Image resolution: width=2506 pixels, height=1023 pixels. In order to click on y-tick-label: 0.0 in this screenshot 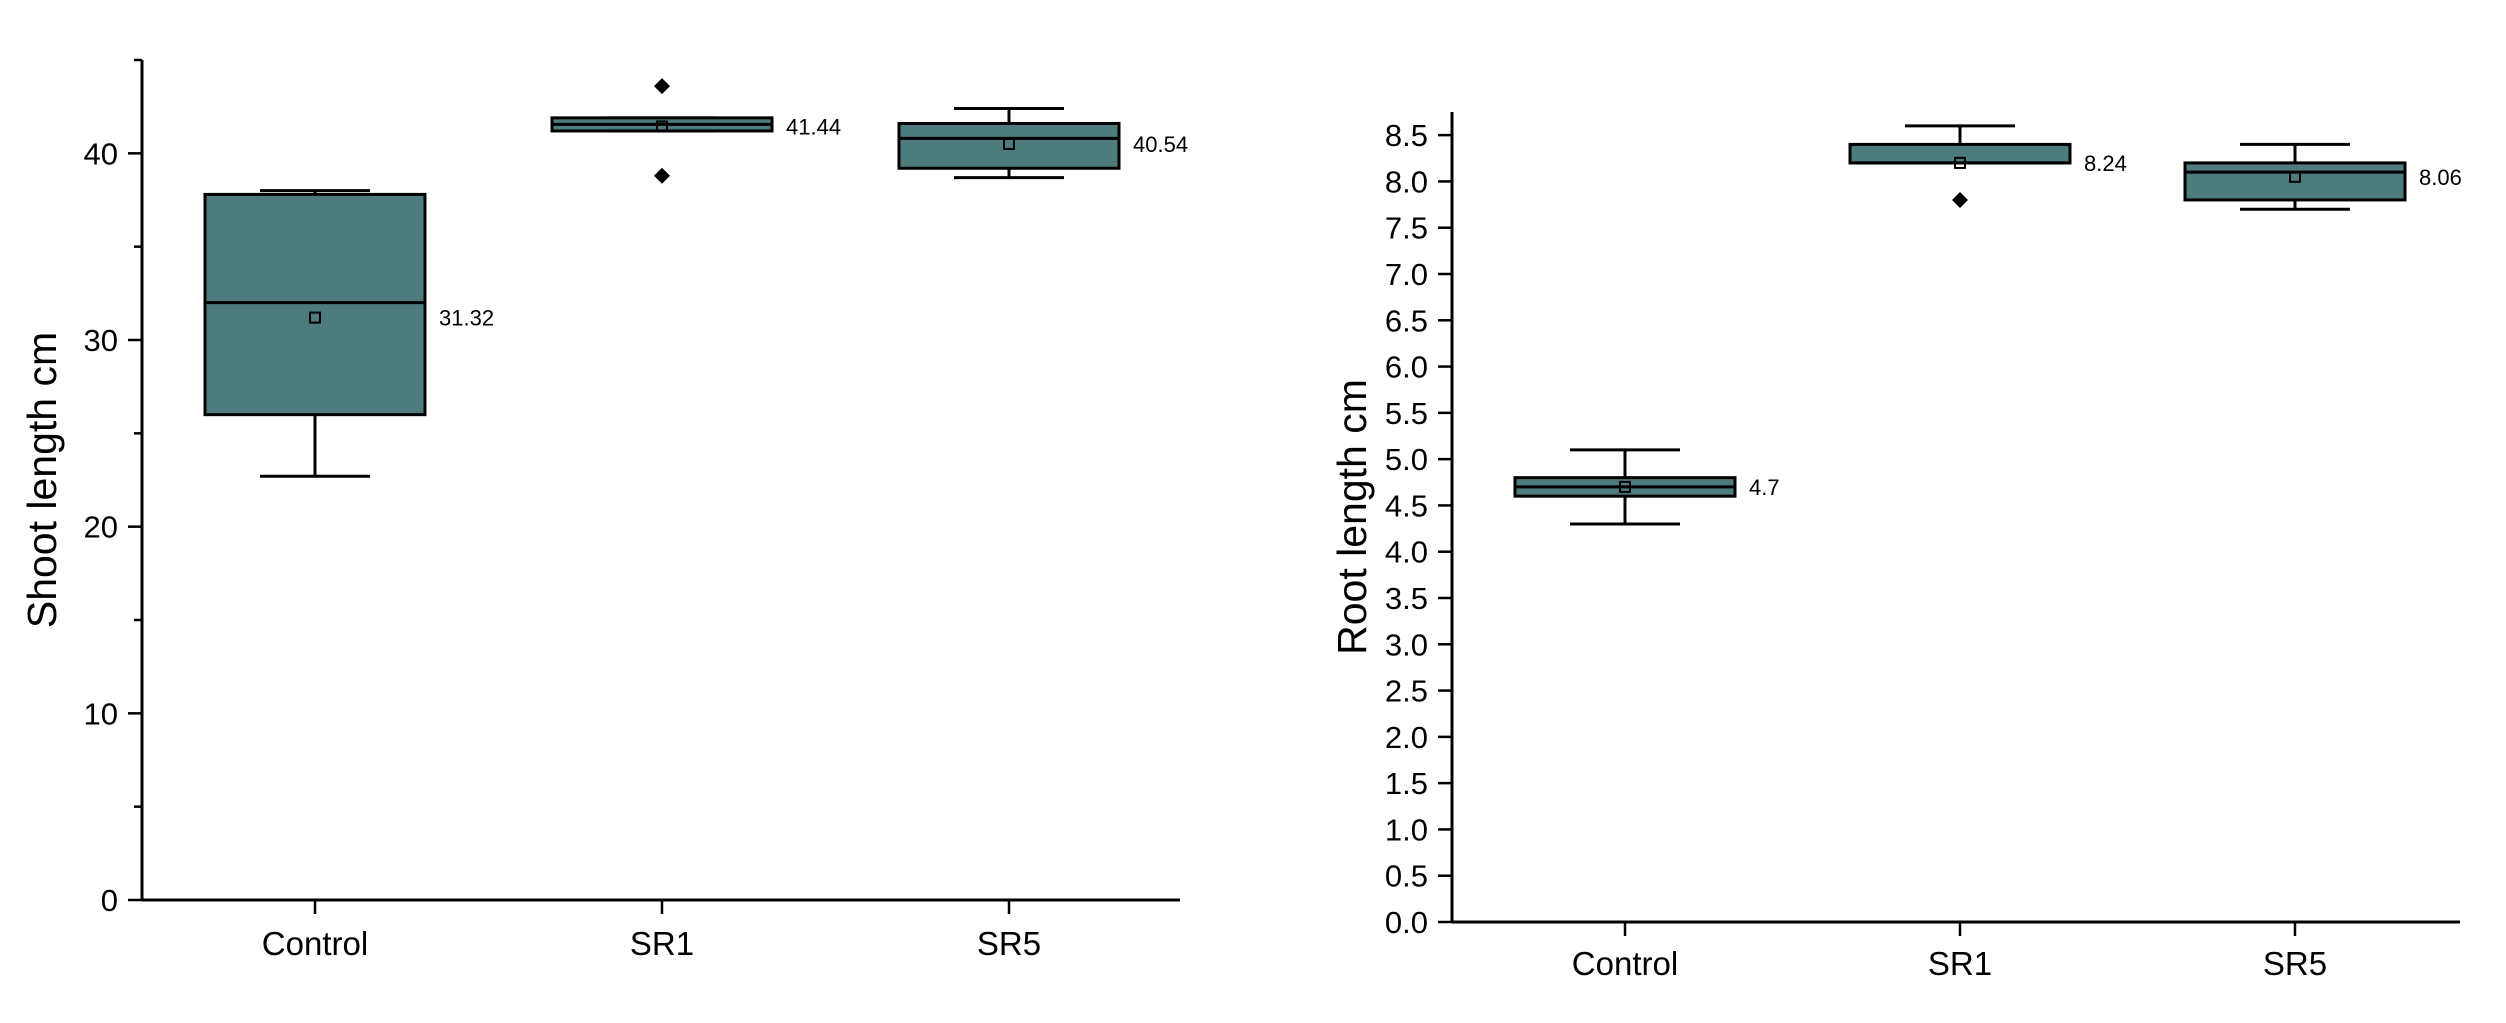, I will do `click(1406, 922)`.